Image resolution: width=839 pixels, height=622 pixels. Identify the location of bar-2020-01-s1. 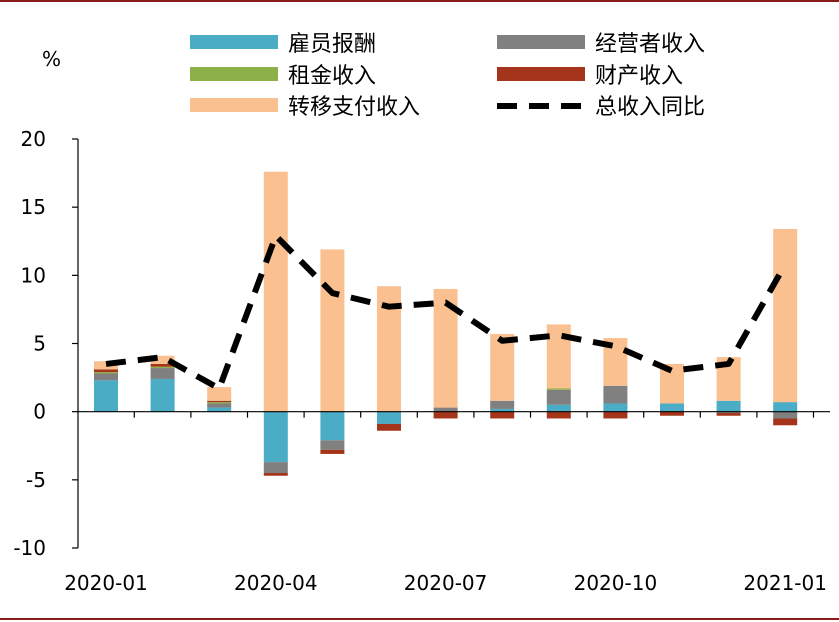
(106, 377).